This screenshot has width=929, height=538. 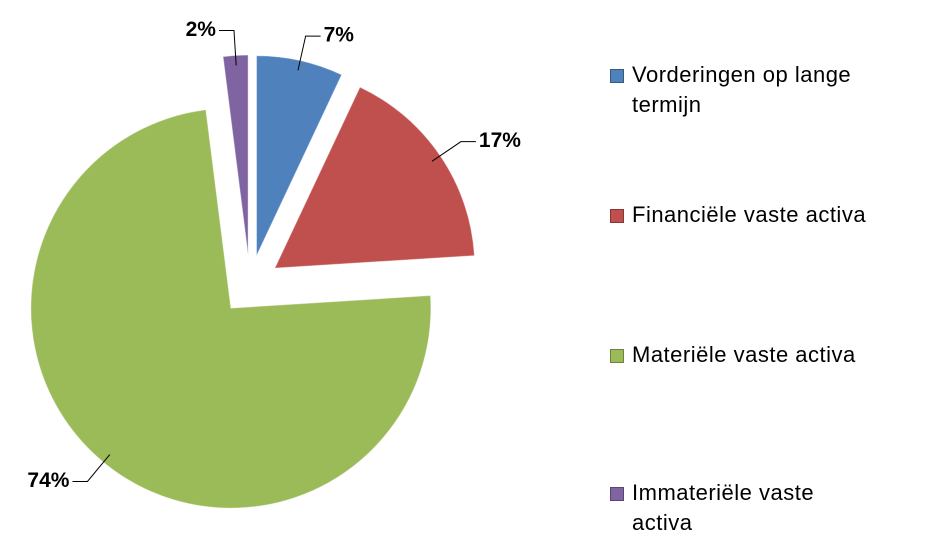 I want to click on legend-item: Financiële vaste activa, so click(x=755, y=215).